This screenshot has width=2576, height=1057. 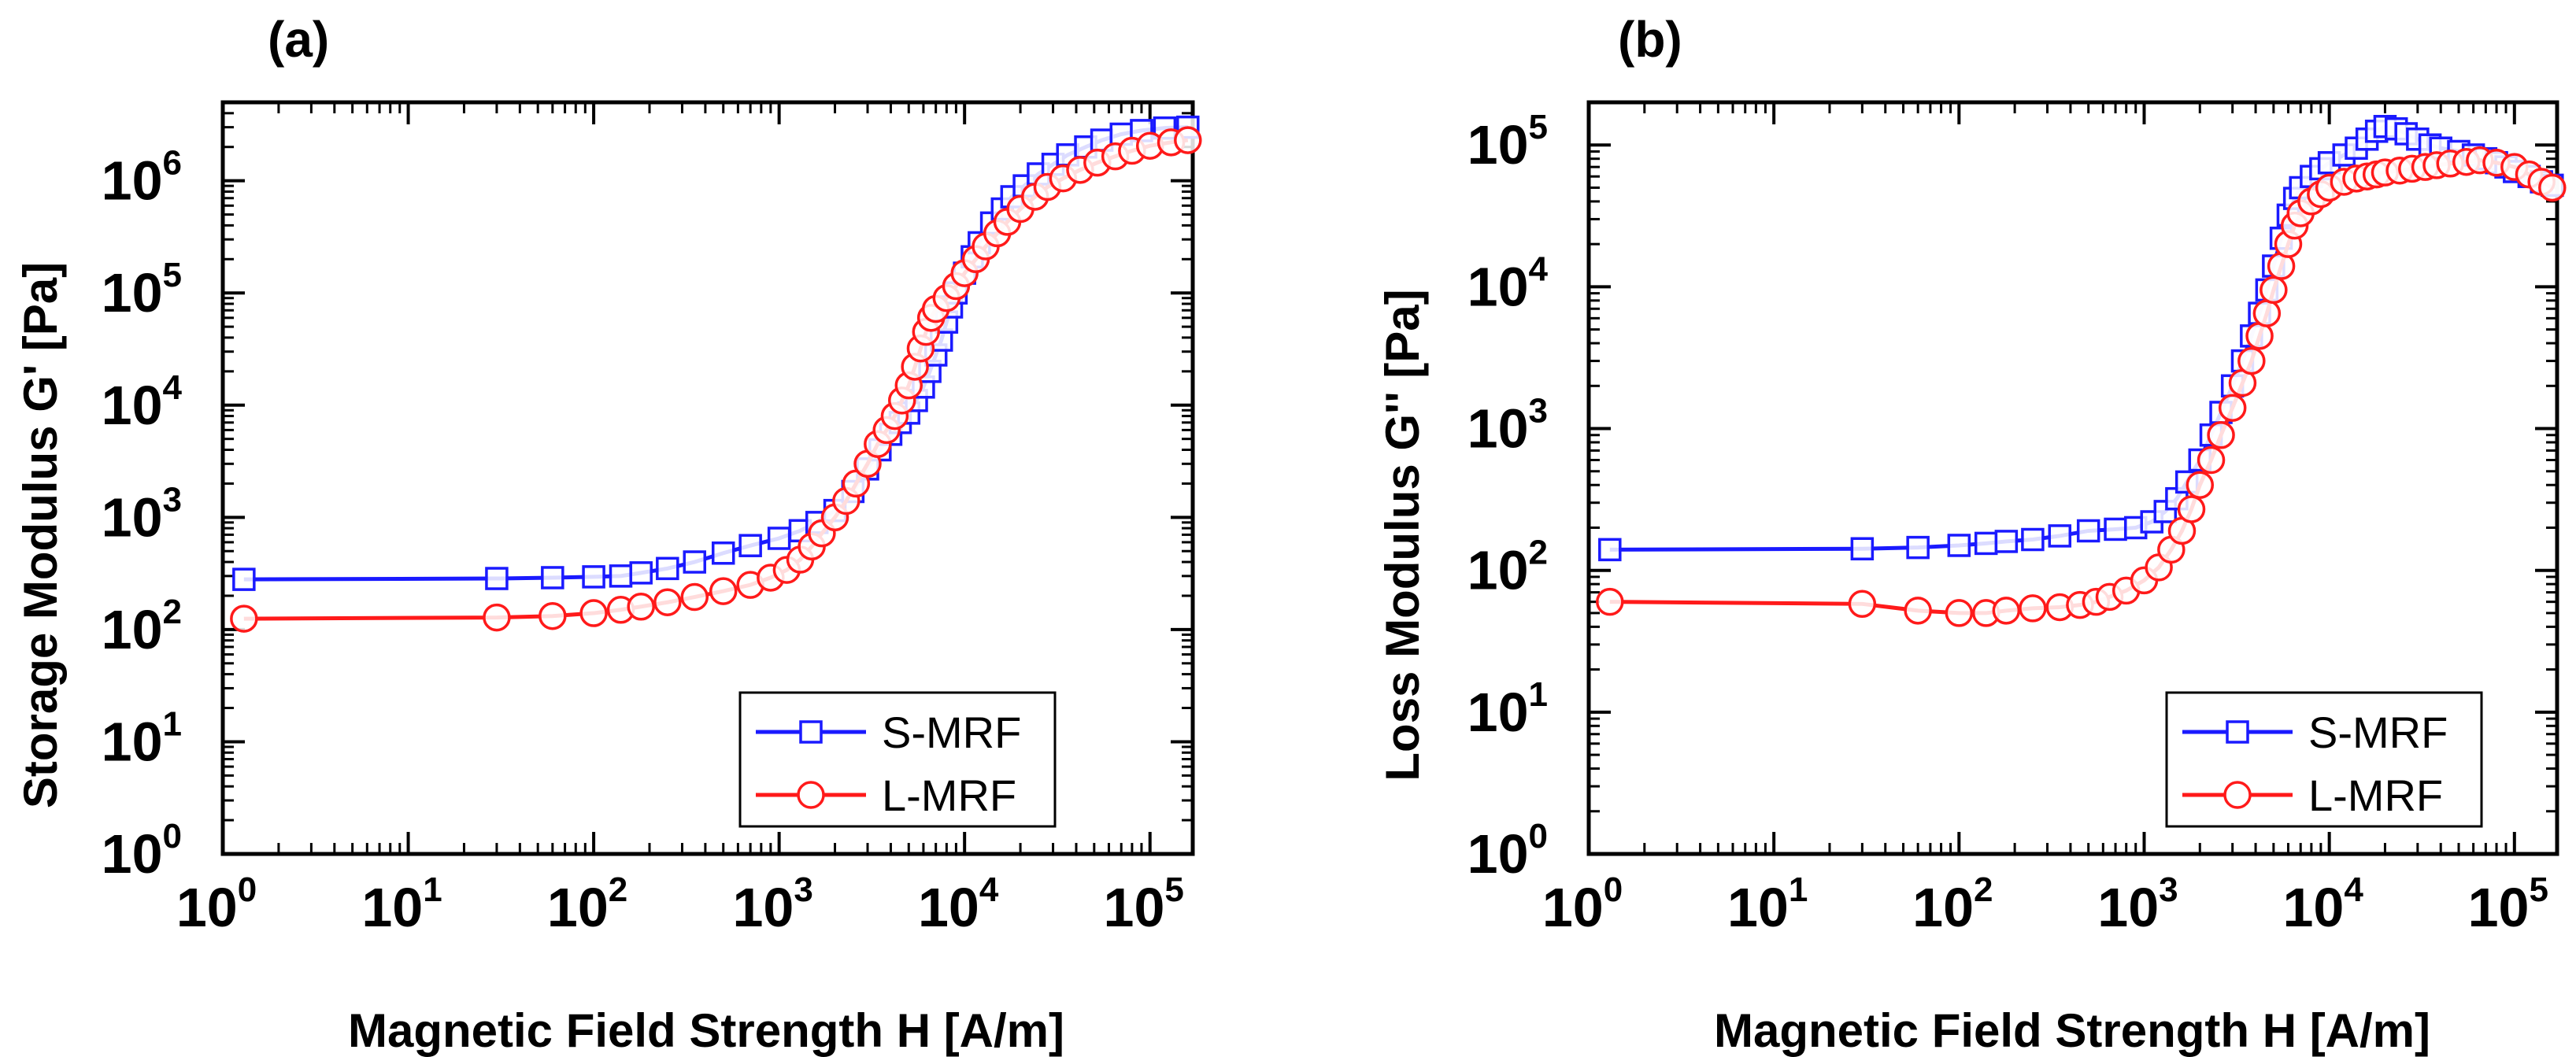 I want to click on y-tick-label-a: 10³, so click(x=142, y=514).